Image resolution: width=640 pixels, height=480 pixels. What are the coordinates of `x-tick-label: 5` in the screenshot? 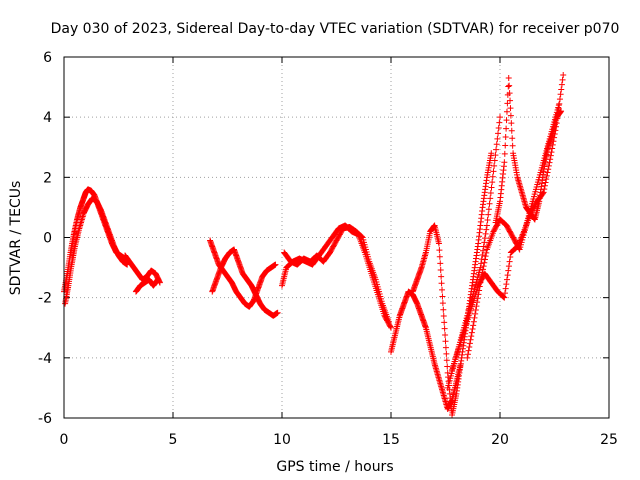 It's located at (173, 440).